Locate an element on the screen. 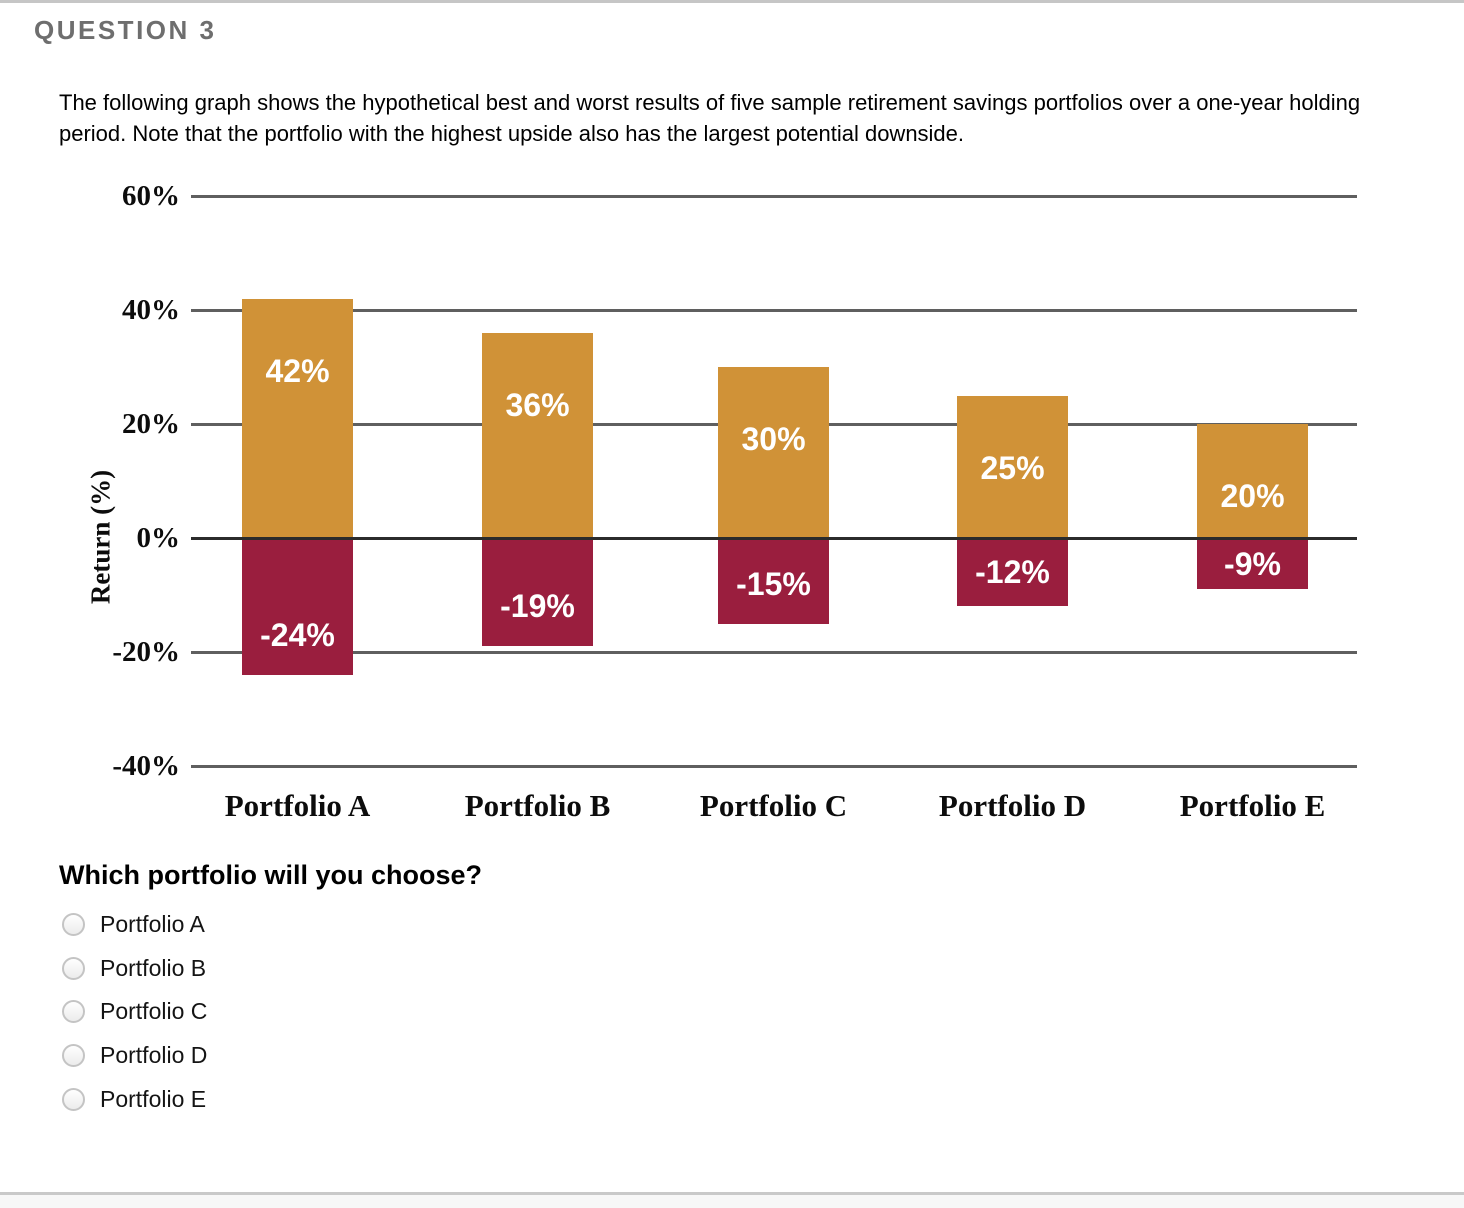 Image resolution: width=1464 pixels, height=1208 pixels. option-row-portfolio-d: Portfolio D is located at coordinates (134, 1055).